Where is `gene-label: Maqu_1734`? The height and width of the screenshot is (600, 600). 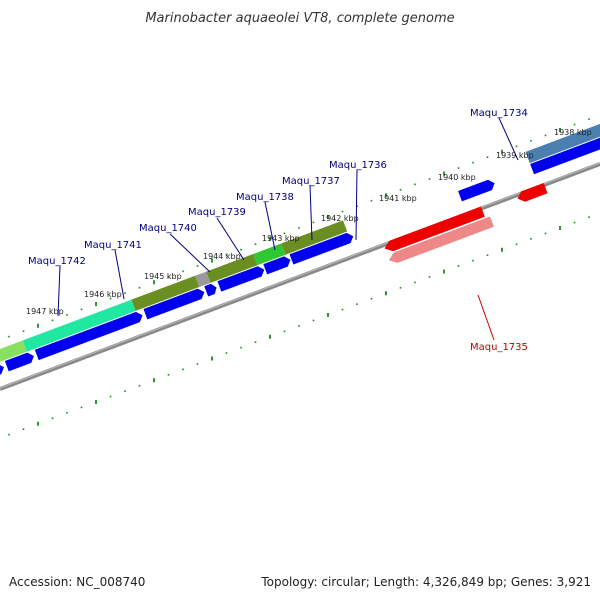
gene-label: Maqu_1734 is located at coordinates (499, 113).